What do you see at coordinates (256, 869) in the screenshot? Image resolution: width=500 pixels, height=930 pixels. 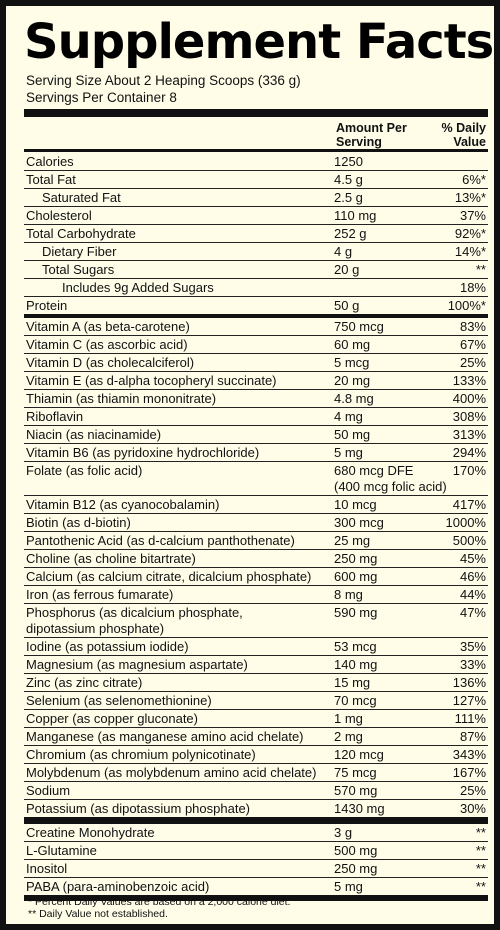 I see `table-row: Inositol 250 mg **` at bounding box center [256, 869].